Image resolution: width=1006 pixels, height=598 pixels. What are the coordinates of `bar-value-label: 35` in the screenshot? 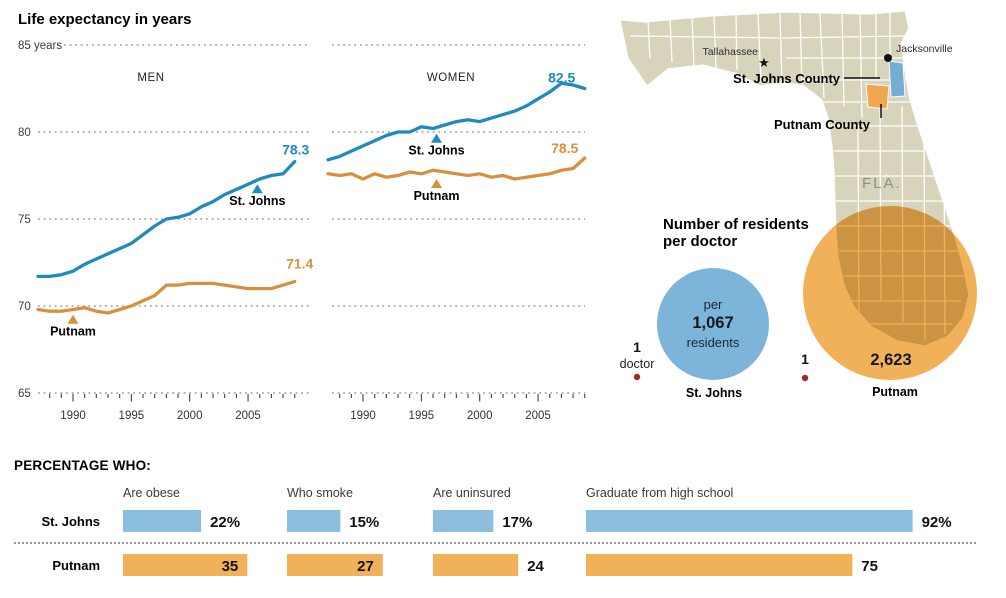 It's located at (230, 566).